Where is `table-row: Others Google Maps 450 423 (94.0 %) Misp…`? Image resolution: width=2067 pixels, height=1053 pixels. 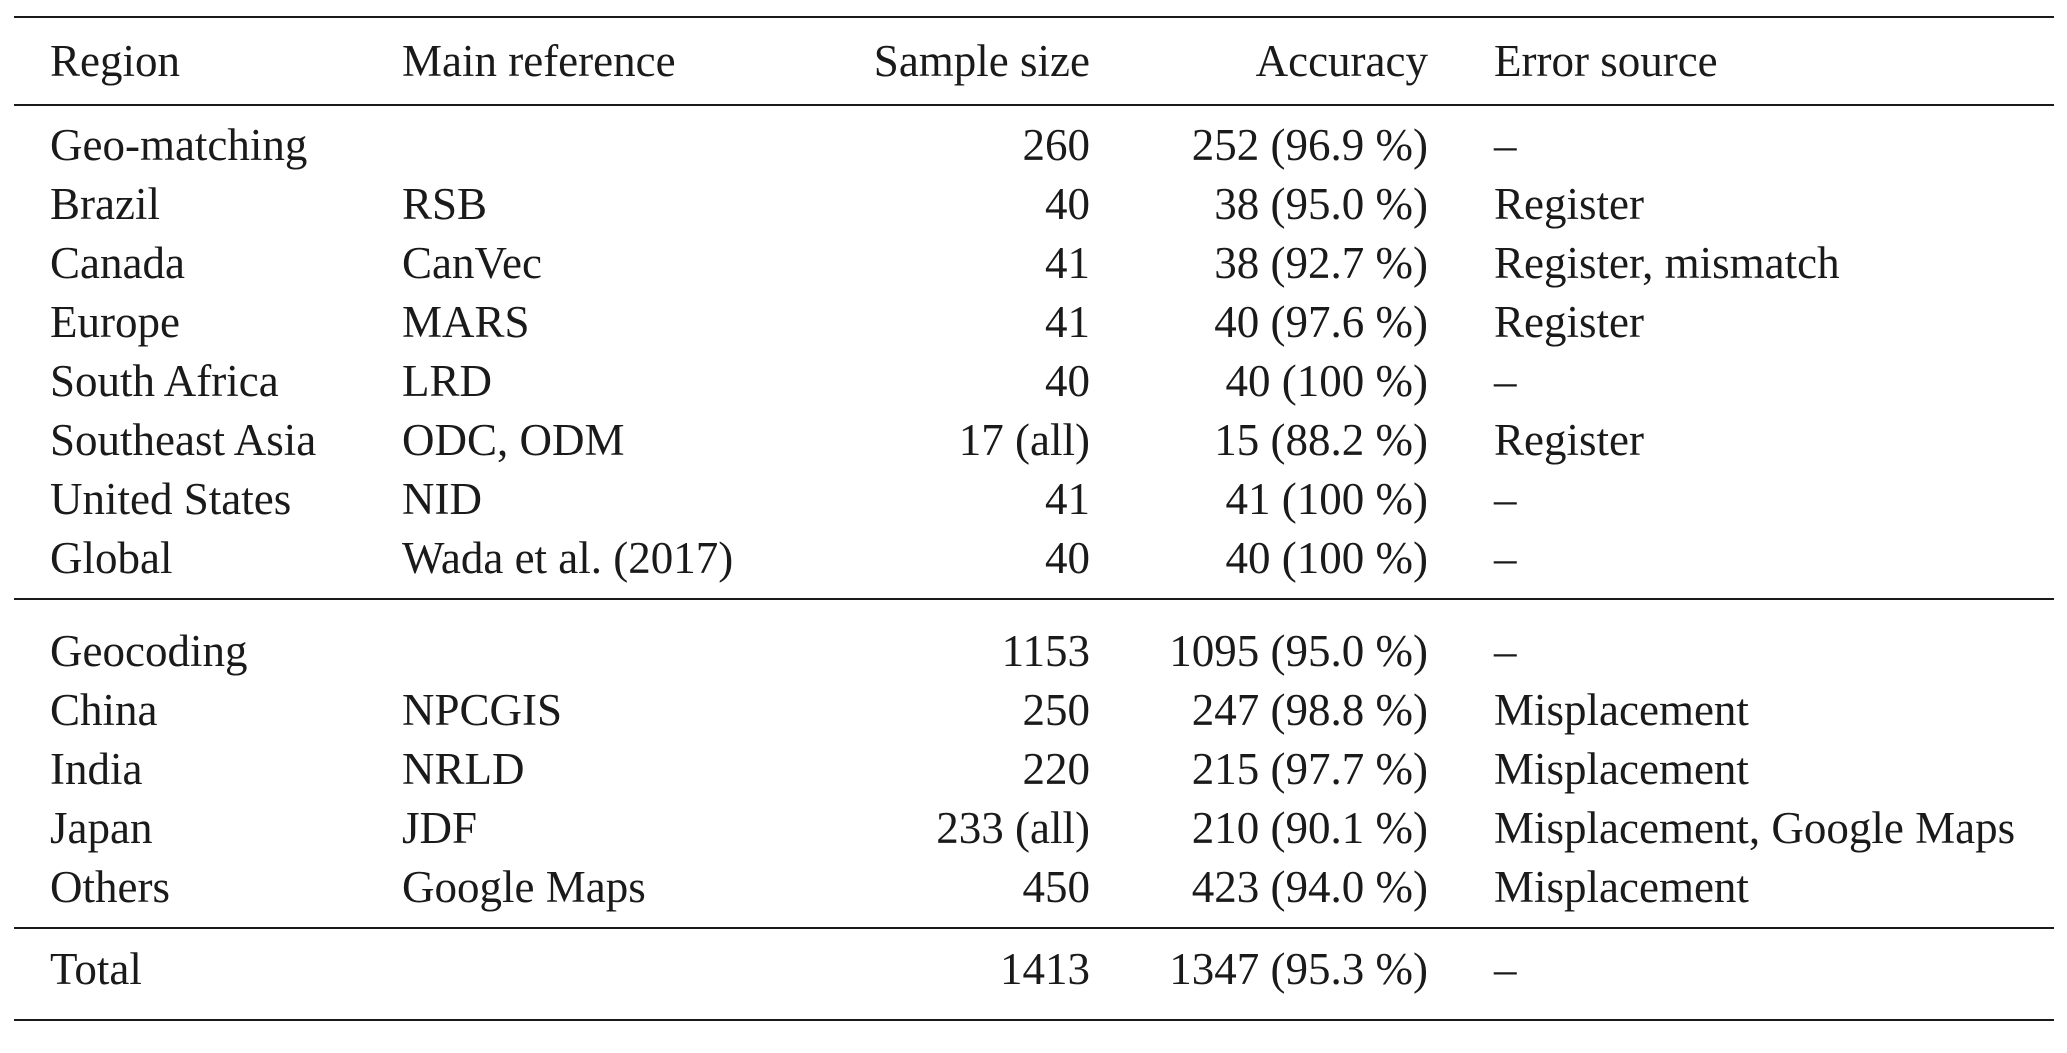 table-row: Others Google Maps 450 423 (94.0 %) Misp… is located at coordinates (1034, 893).